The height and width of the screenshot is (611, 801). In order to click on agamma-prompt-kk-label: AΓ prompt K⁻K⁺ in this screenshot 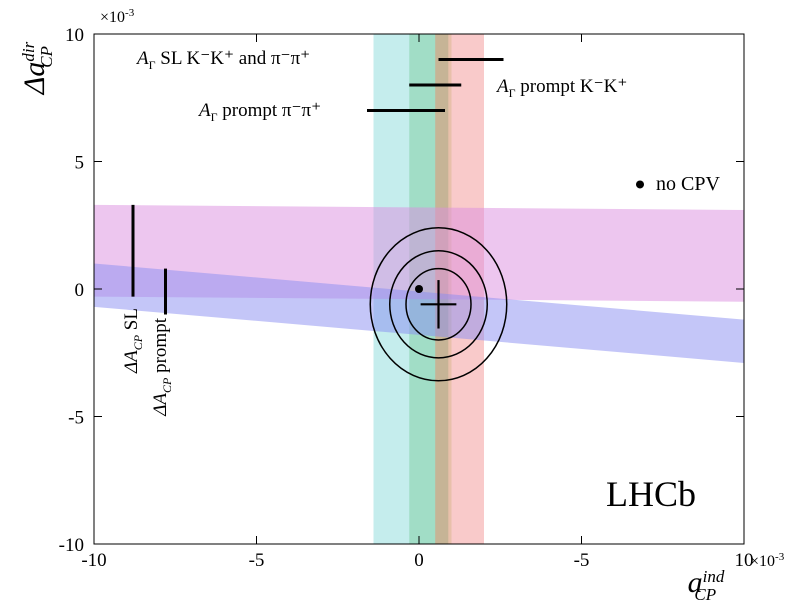, I will do `click(561, 88)`.